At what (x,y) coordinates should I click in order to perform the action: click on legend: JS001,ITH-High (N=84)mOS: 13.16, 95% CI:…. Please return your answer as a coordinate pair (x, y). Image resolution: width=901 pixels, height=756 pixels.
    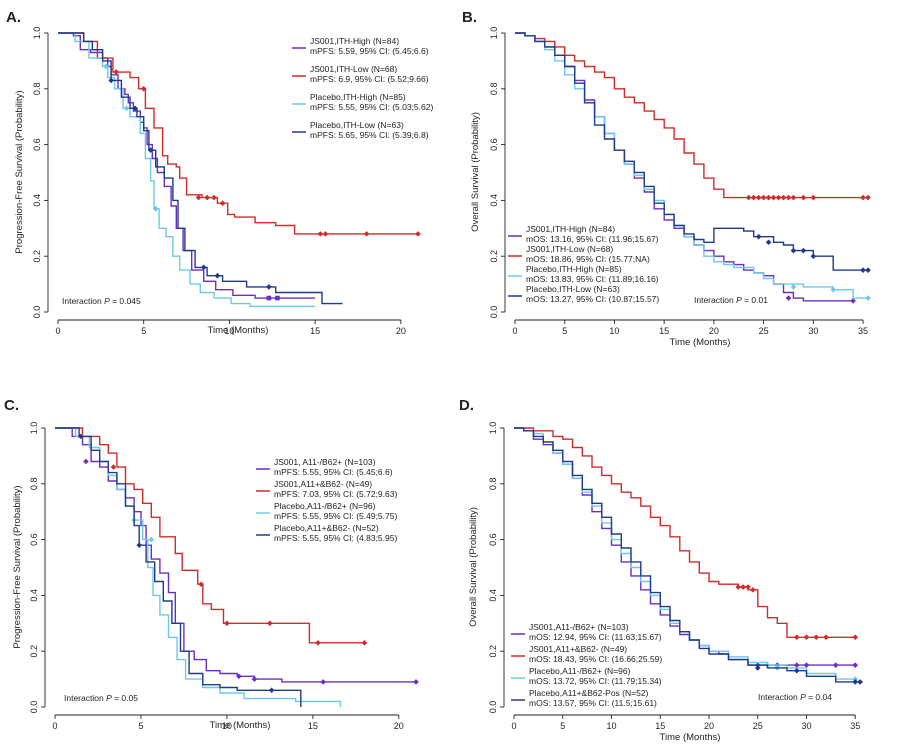
    Looking at the image, I should click on (583, 264).